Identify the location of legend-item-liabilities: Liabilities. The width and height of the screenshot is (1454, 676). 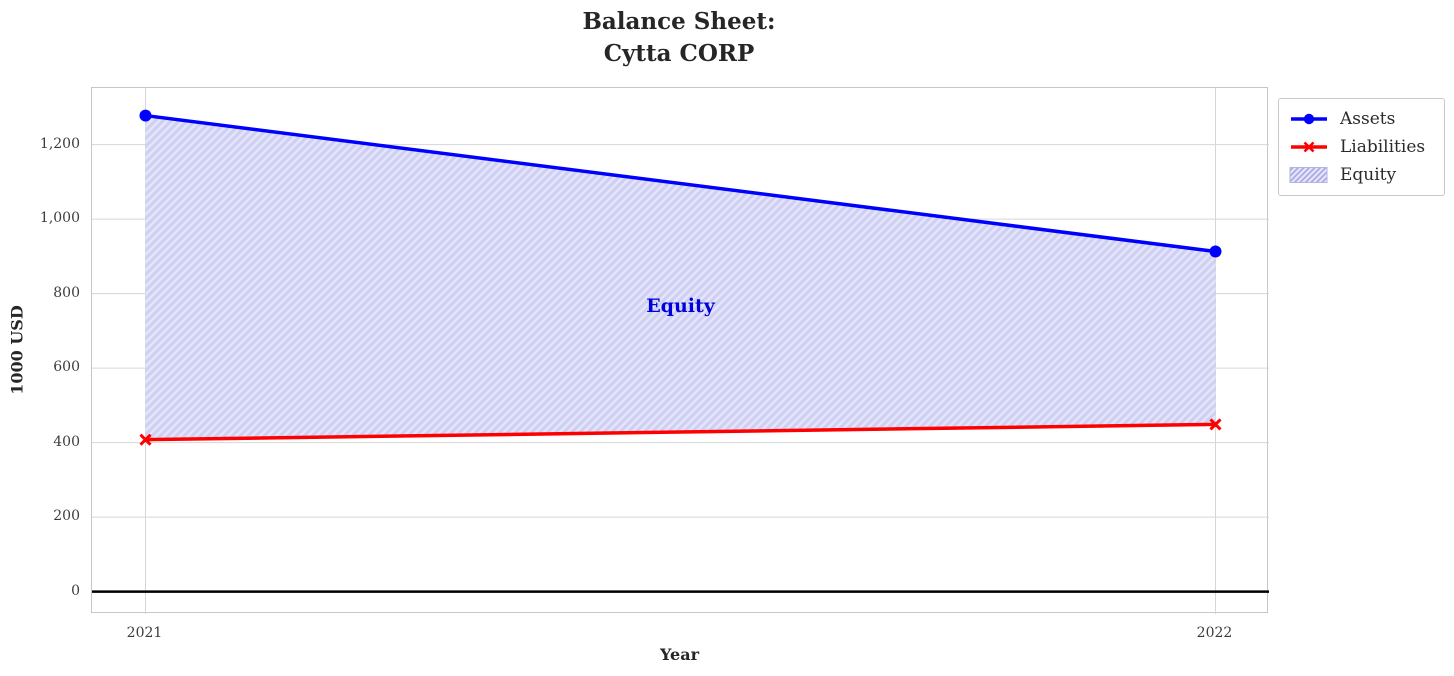
(1361, 147).